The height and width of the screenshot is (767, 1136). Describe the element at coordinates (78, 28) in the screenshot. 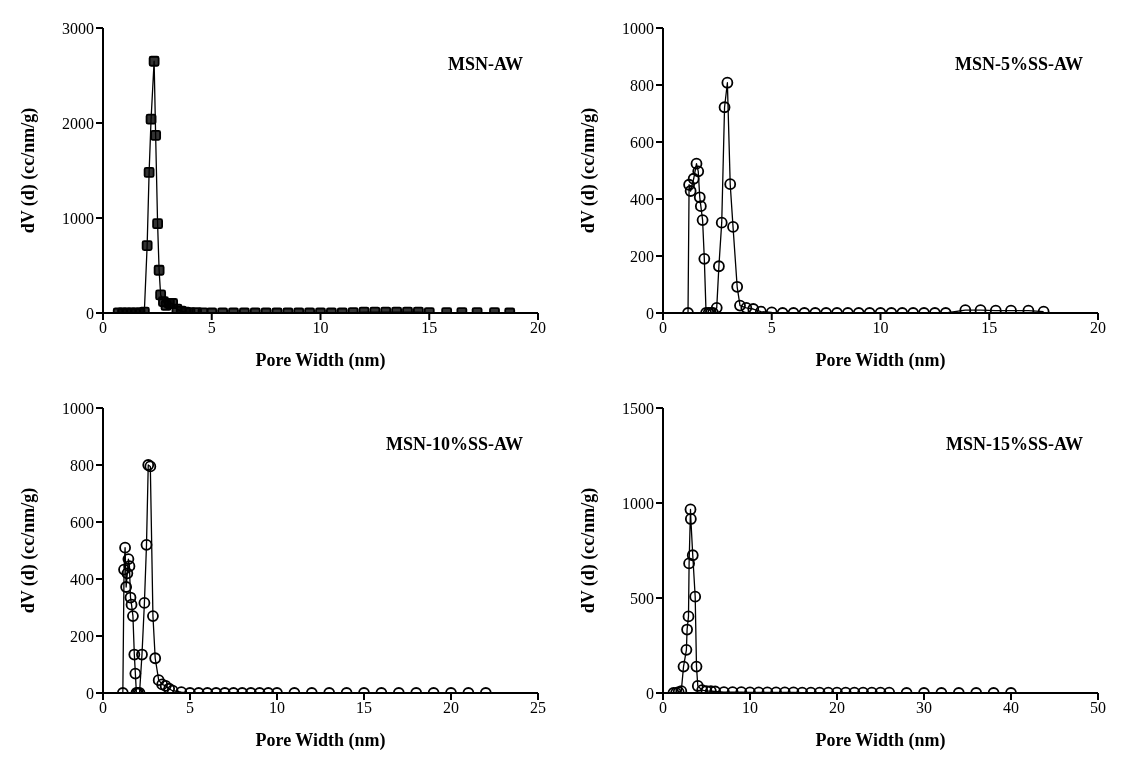

I see `y-tick-label: 3000` at that location.